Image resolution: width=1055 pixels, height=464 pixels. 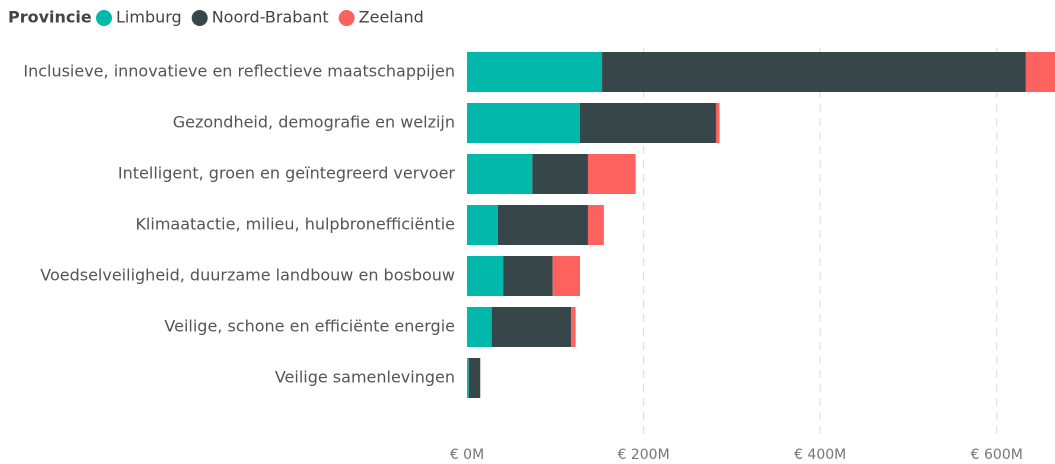 What do you see at coordinates (309, 326) in the screenshot?
I see `y-tick-label: Veilige, schone en efficiënte energie` at bounding box center [309, 326].